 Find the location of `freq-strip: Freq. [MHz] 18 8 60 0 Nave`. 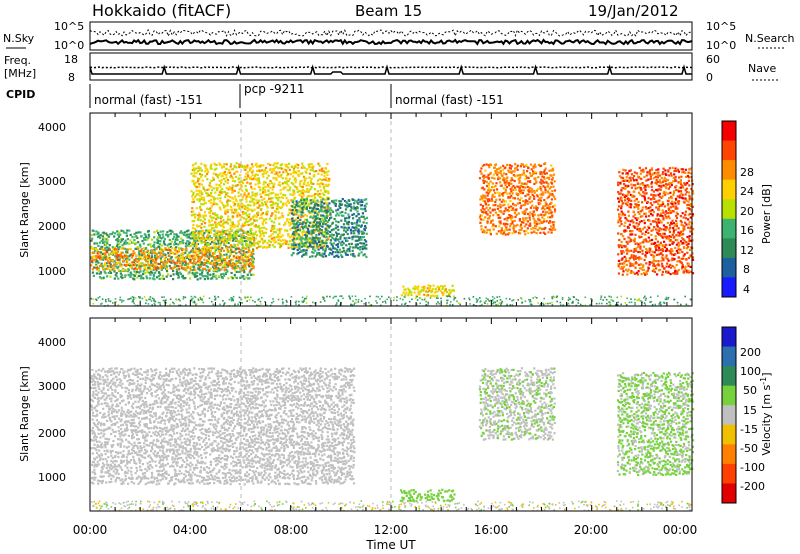

freq-strip: Freq. [MHz] 18 8 60 0 Nave is located at coordinates (392, 68).